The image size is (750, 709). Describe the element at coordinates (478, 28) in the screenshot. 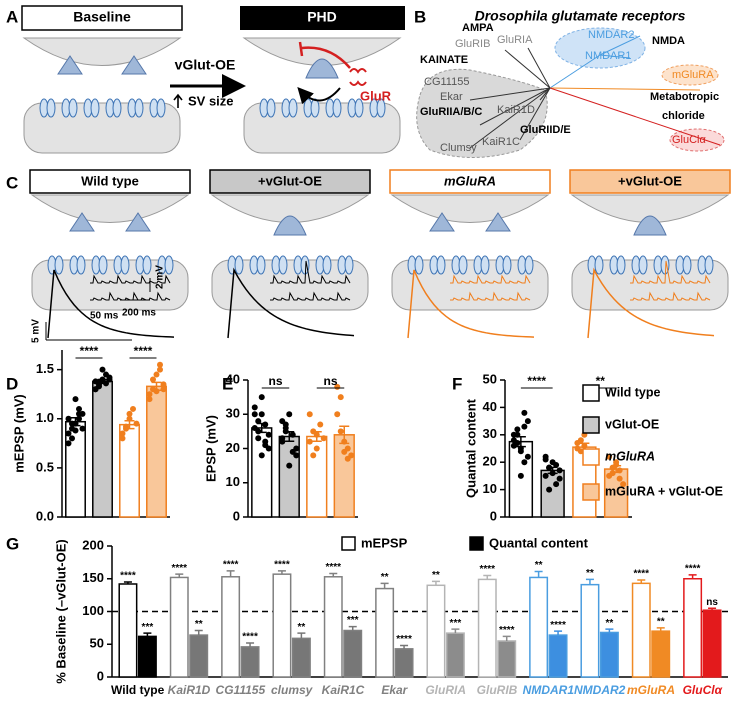

I see `receptor-label: AMPA` at that location.